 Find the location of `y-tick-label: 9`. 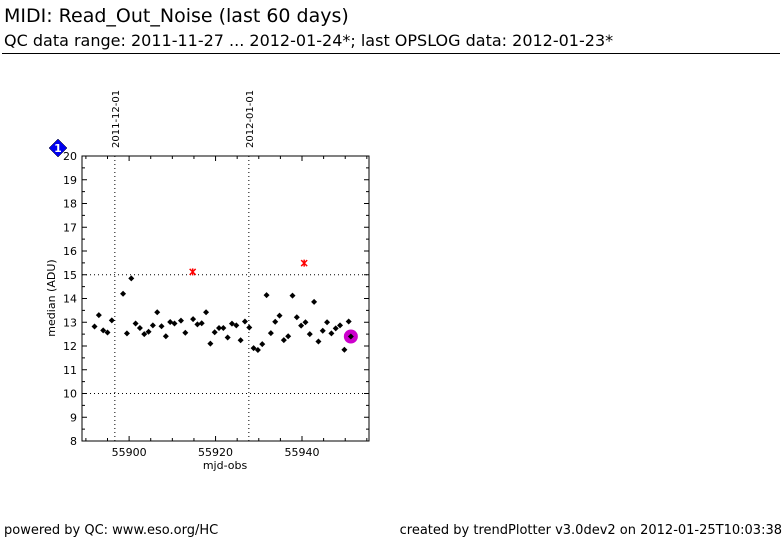

y-tick-label: 9 is located at coordinates (73, 417).